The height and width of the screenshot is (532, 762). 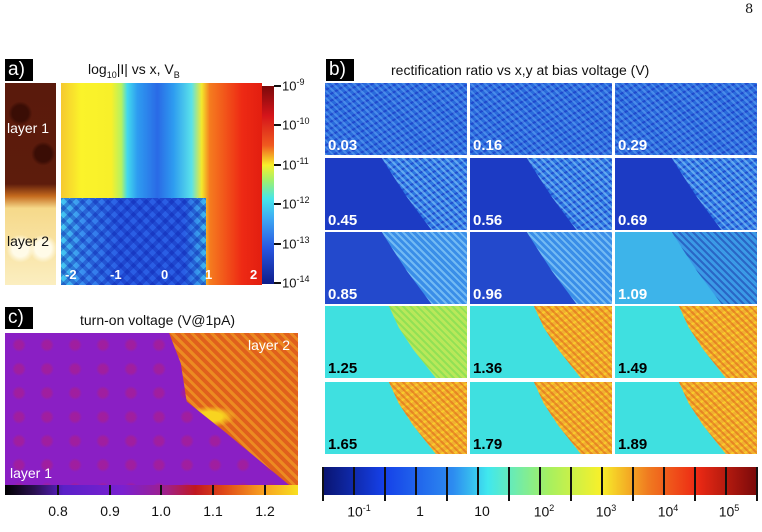 I want to click on rectification-map-tile: 0.45, so click(x=396, y=194).